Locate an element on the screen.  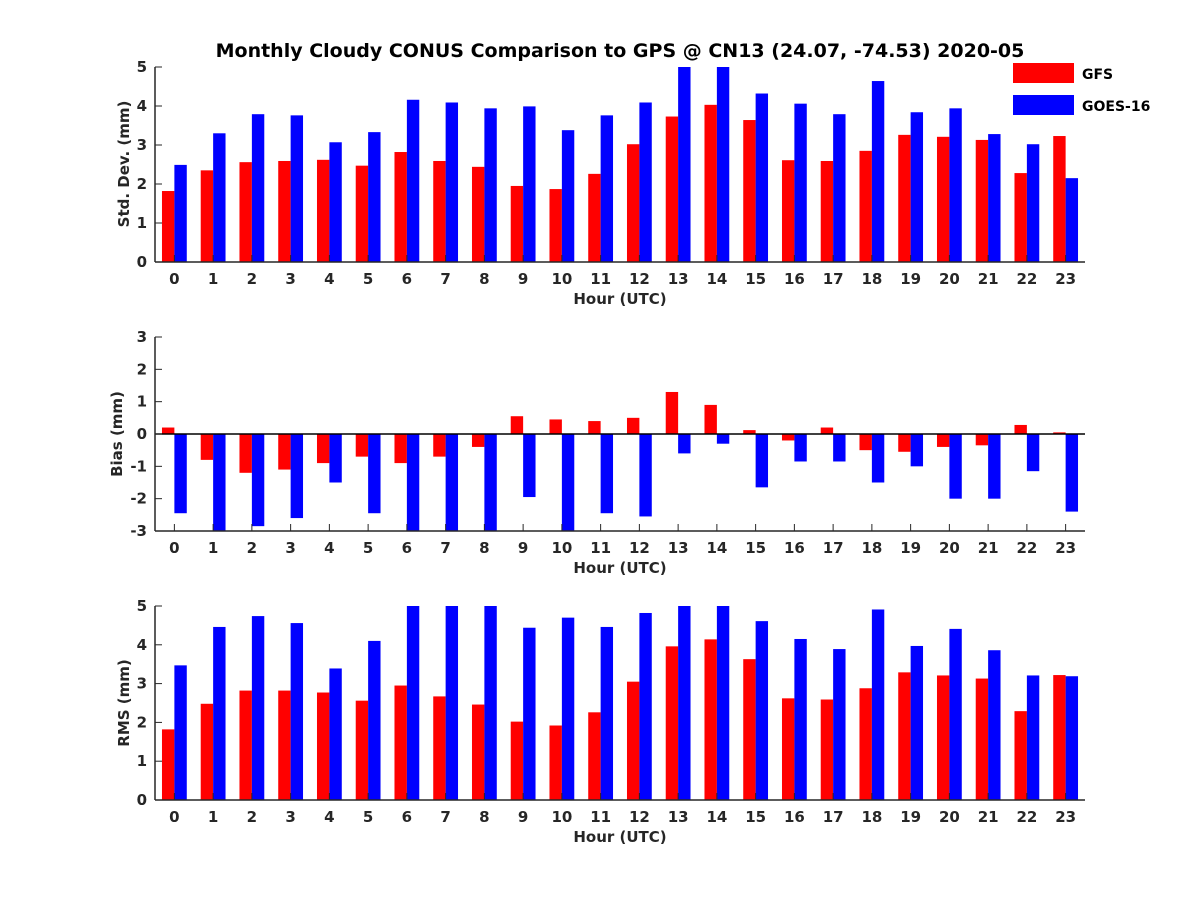
rms-xtick-label: 6 is located at coordinates (407, 817).